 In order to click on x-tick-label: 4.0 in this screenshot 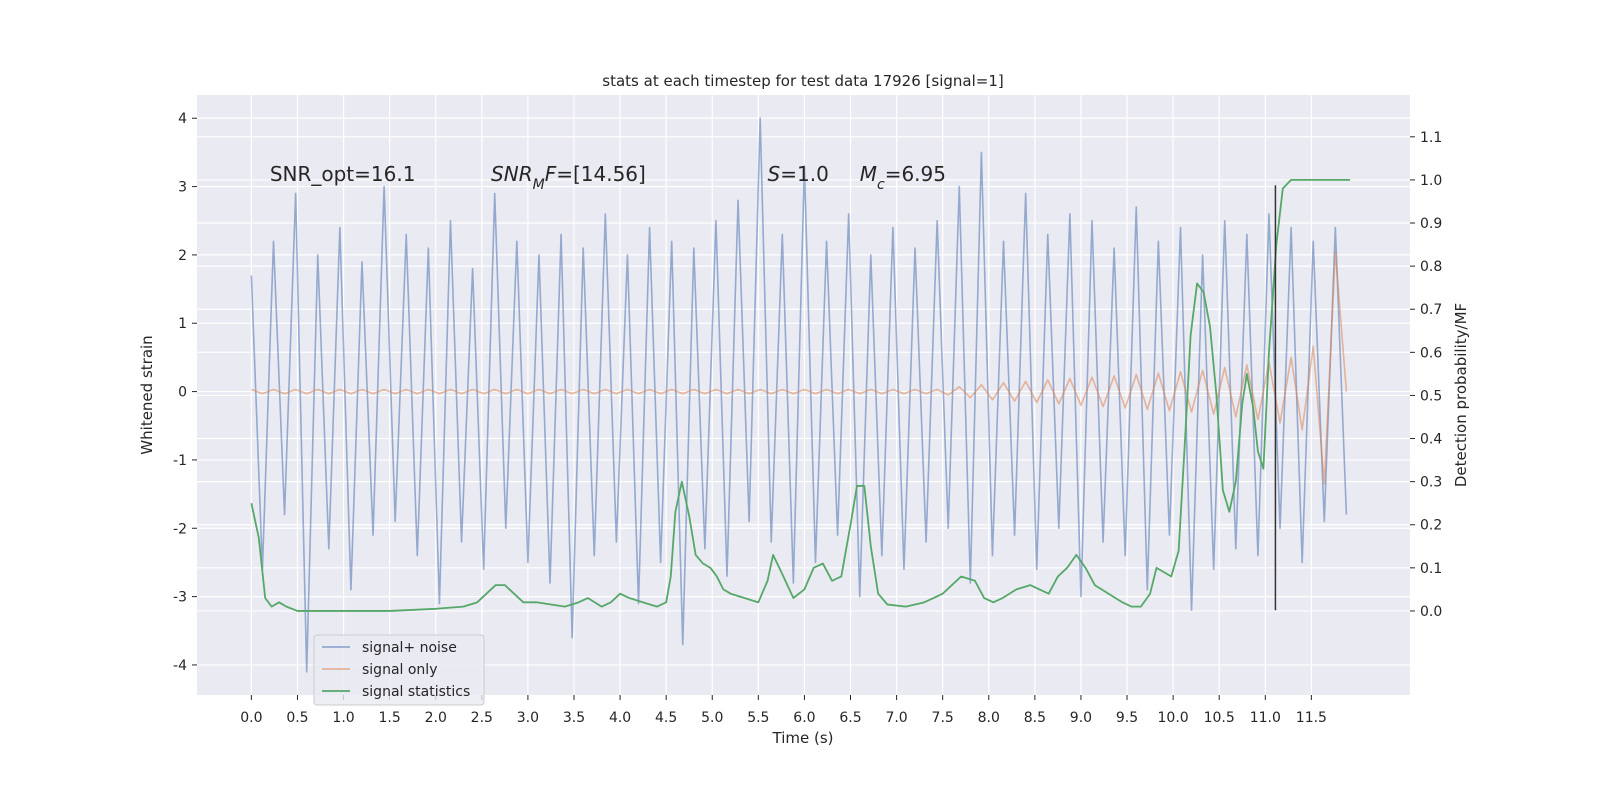, I will do `click(620, 718)`.